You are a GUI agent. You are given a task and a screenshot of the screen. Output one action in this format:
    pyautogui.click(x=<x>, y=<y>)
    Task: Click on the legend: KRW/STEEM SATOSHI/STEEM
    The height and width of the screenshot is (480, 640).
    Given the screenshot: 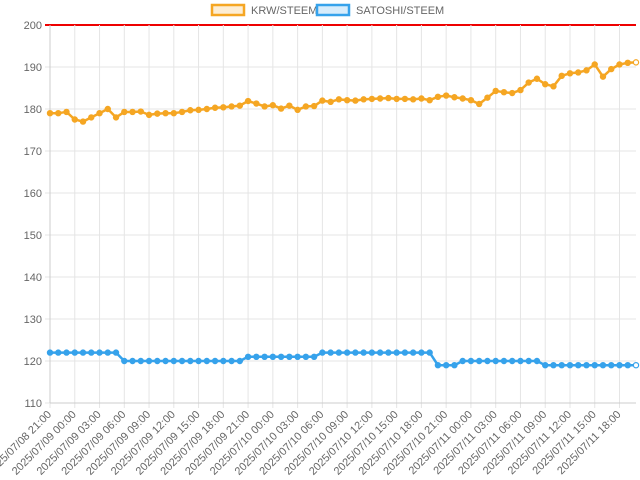 What is the action you would take?
    pyautogui.click(x=327, y=10)
    